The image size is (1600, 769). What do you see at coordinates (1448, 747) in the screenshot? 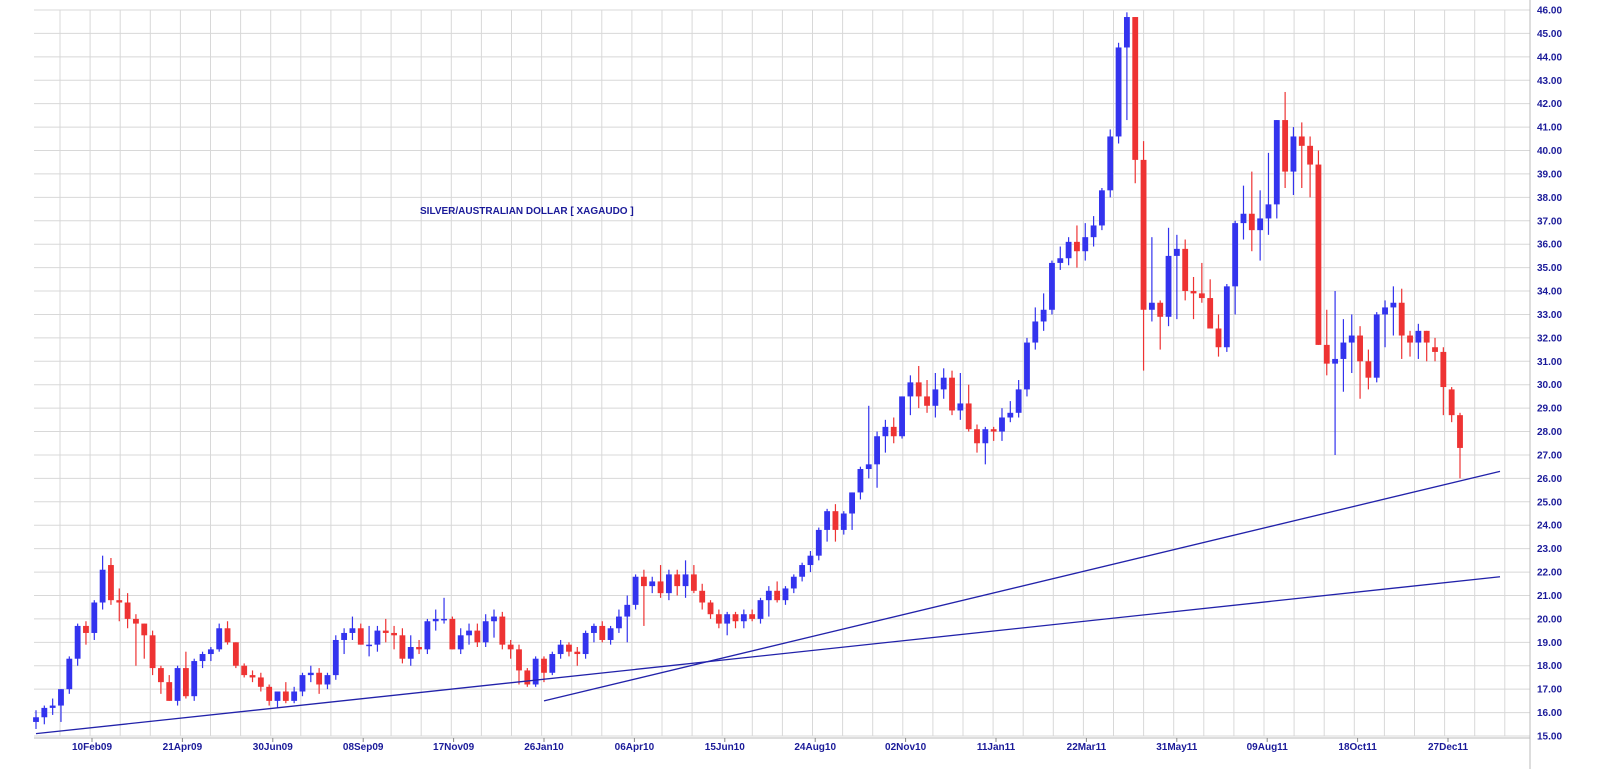
I see `x-tick-label: 27Dec11` at bounding box center [1448, 747].